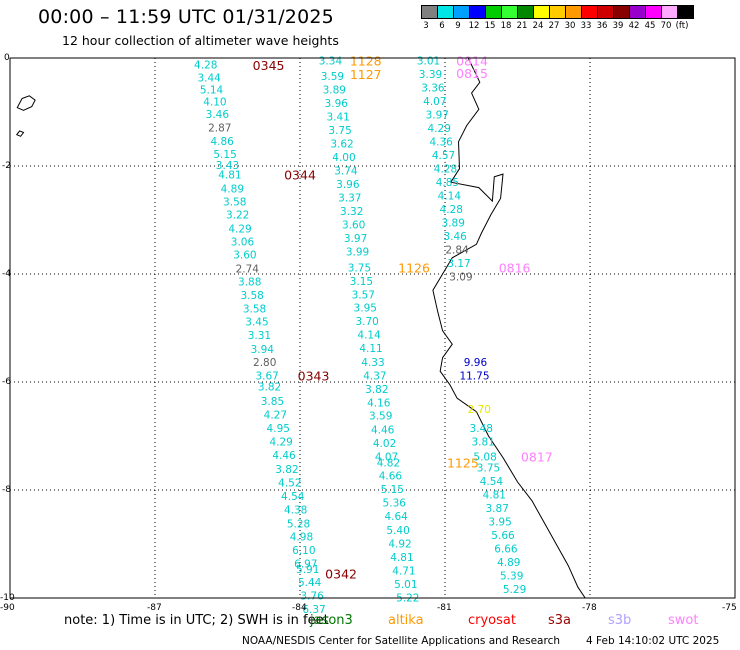 The image size is (740, 650). What do you see at coordinates (589, 608) in the screenshot?
I see `longitude-label: -78` at bounding box center [589, 608].